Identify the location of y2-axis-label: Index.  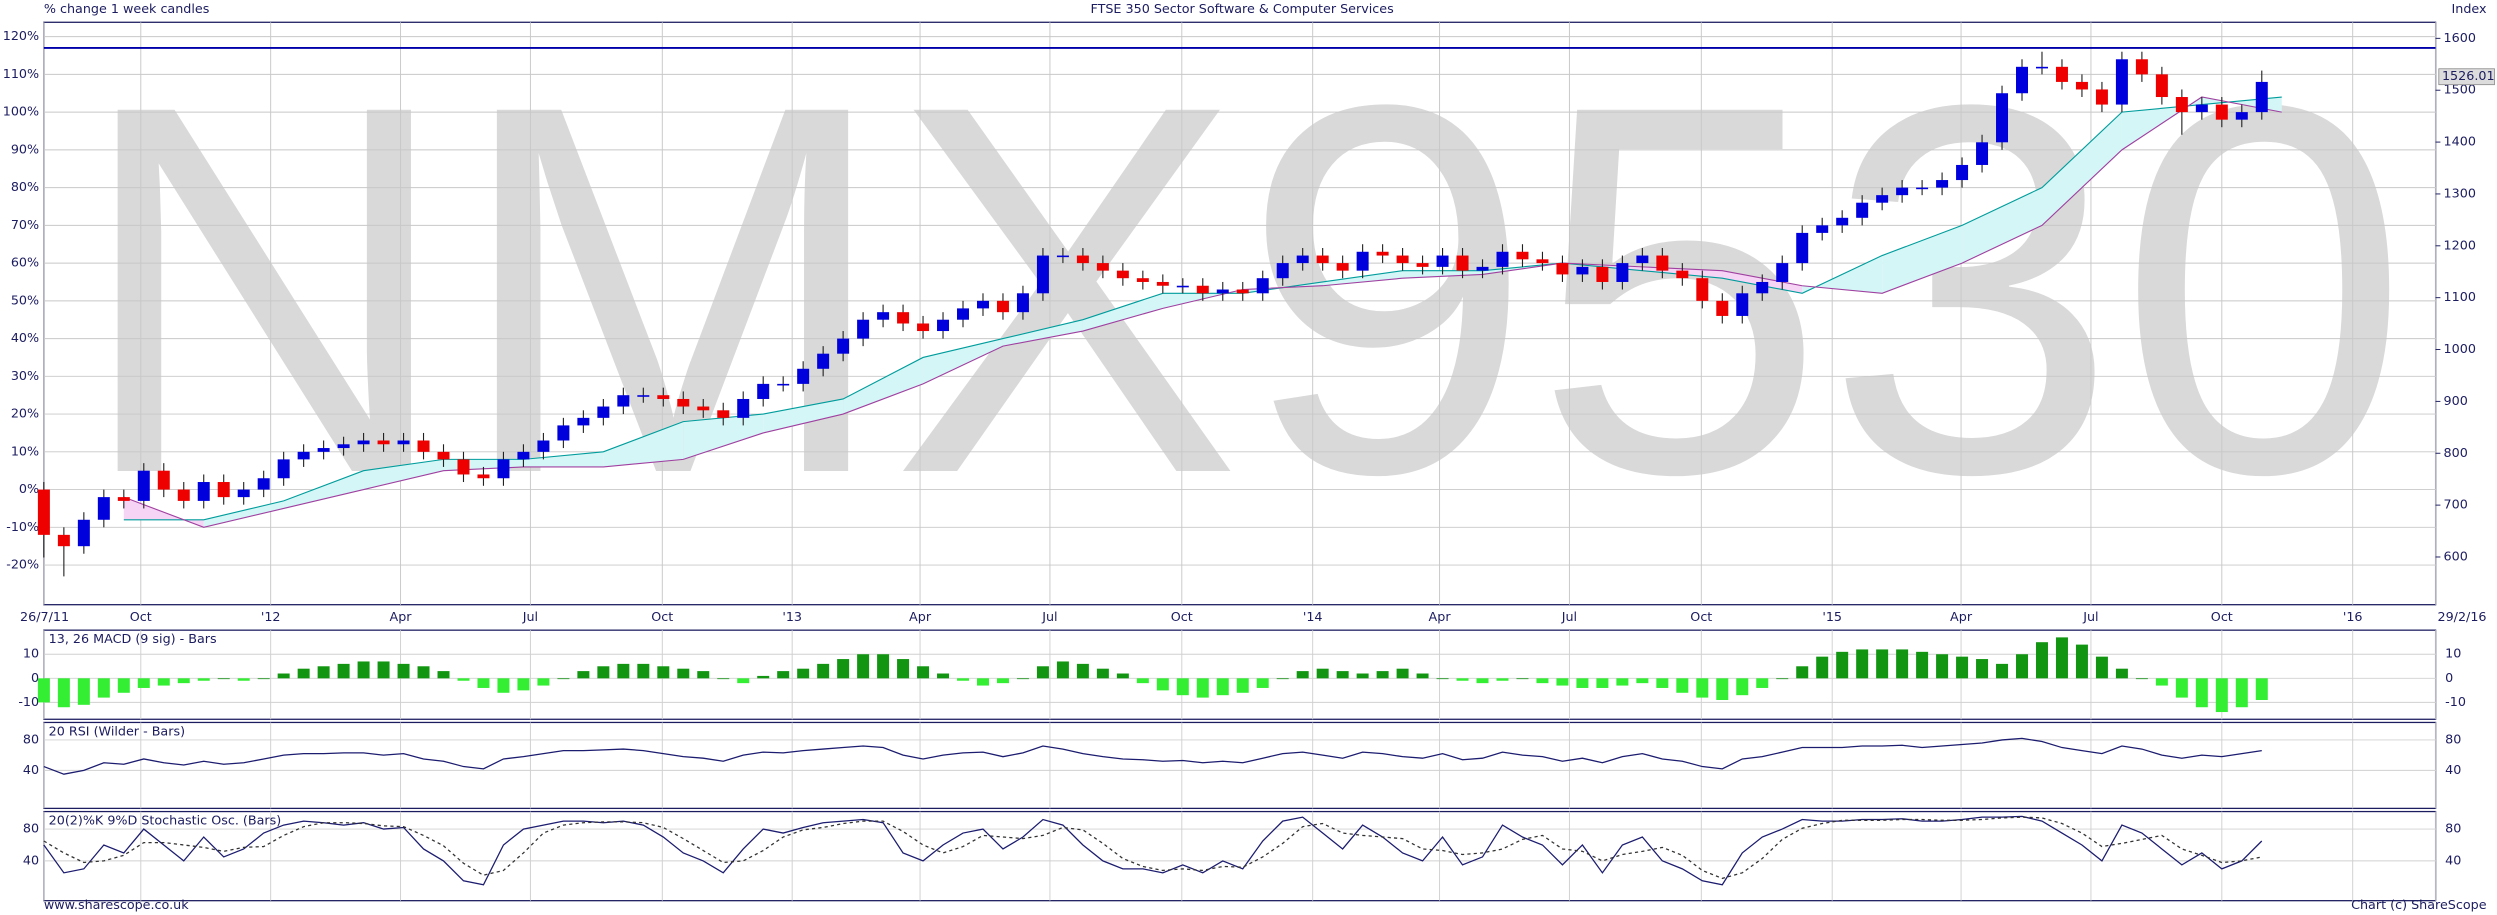
(2469, 9).